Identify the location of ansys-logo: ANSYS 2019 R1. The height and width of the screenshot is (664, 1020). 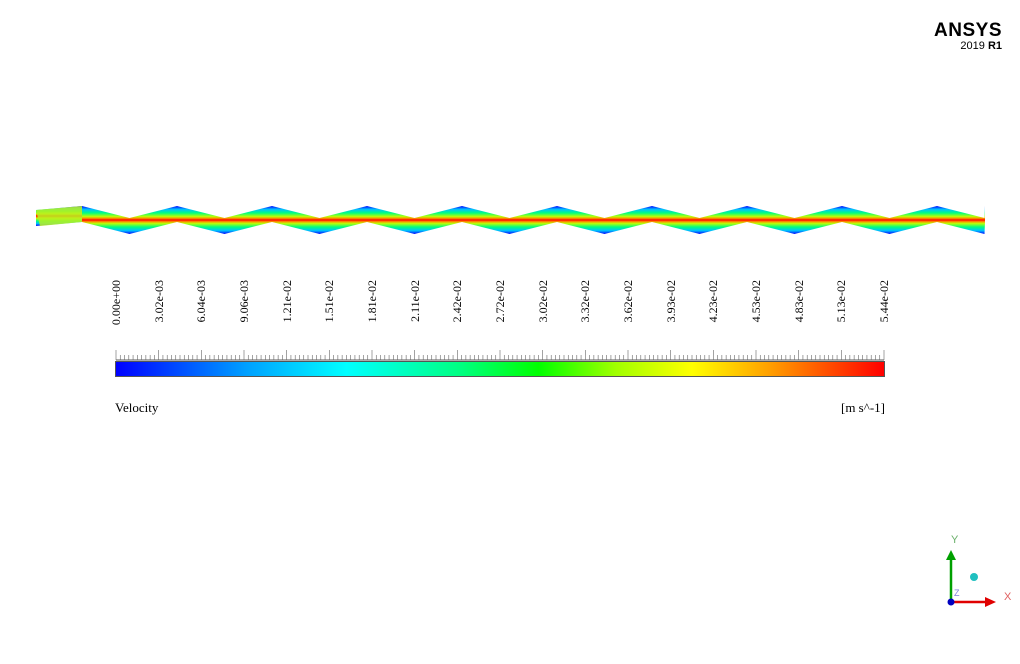
(968, 36).